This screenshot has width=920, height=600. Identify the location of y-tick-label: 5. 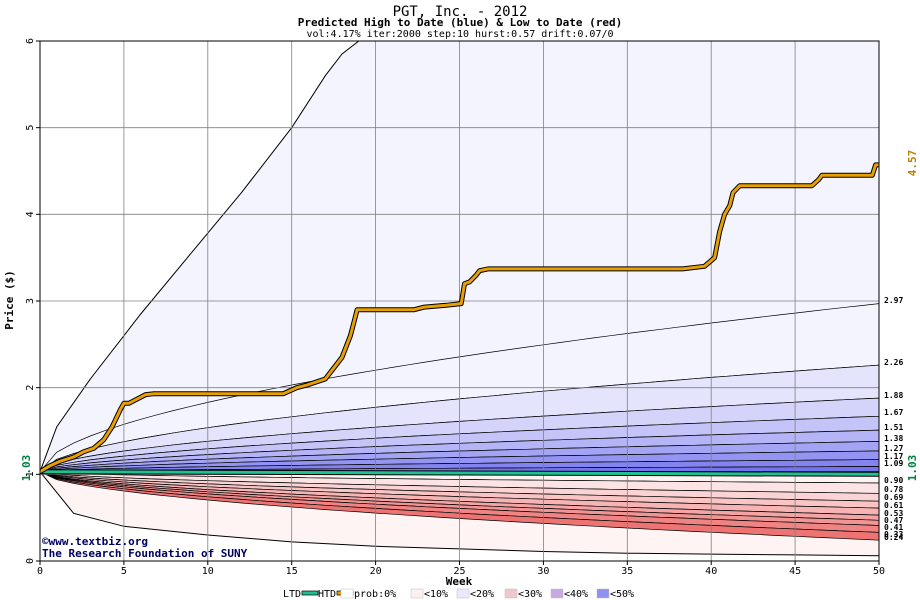
(30, 128).